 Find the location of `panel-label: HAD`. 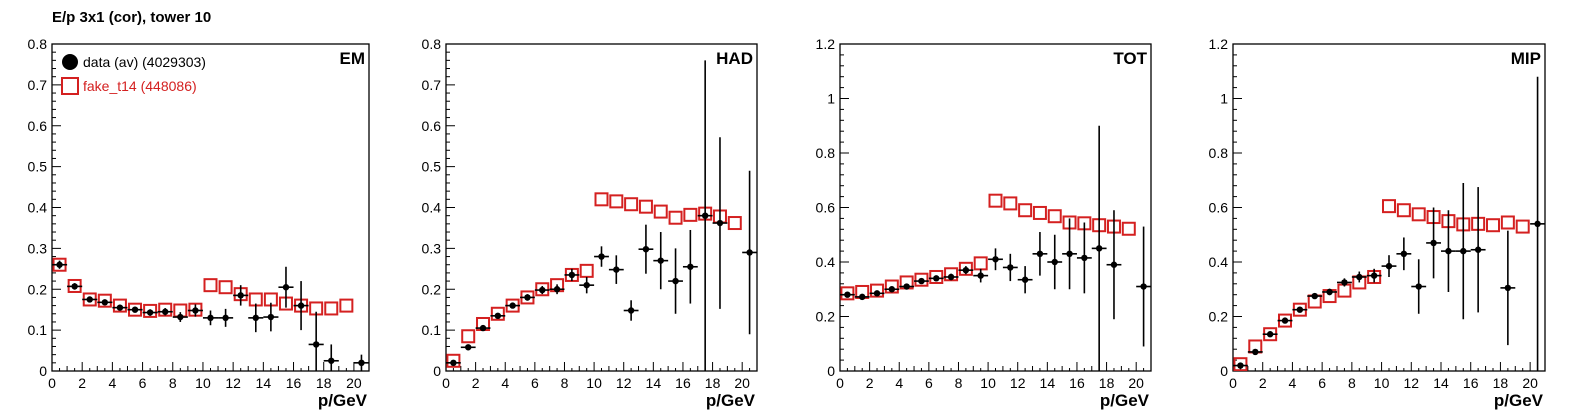

panel-label: HAD is located at coordinates (734, 58).